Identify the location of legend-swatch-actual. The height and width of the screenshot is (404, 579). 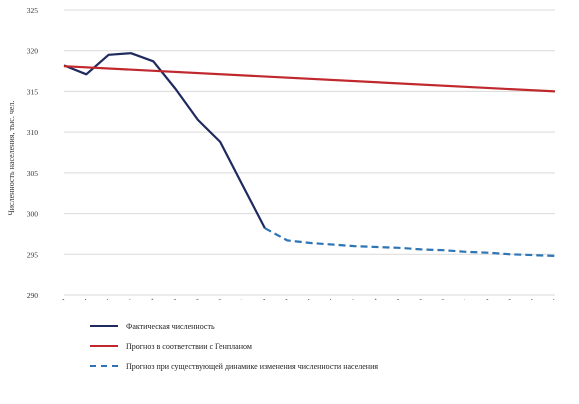
(104, 326).